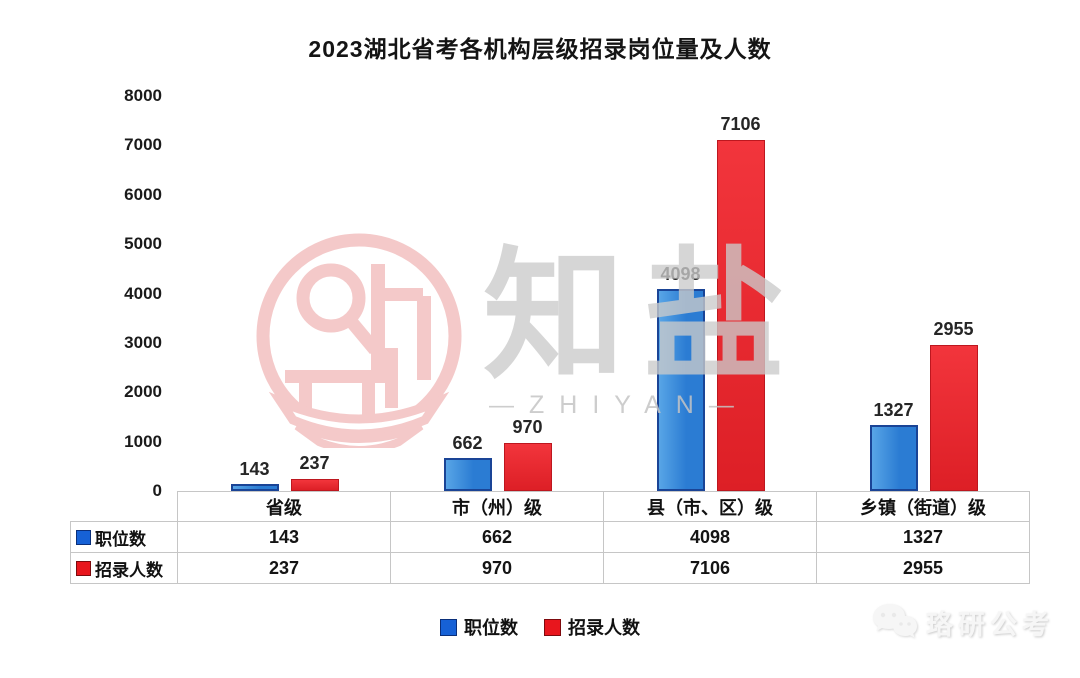  I want to click on bar-value-label: 237, so click(314, 463).